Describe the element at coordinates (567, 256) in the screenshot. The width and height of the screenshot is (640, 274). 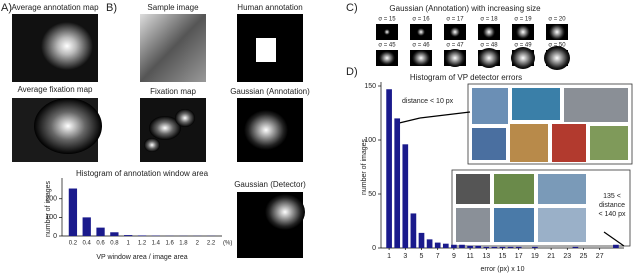
I see `x-tick-label: 23` at that location.